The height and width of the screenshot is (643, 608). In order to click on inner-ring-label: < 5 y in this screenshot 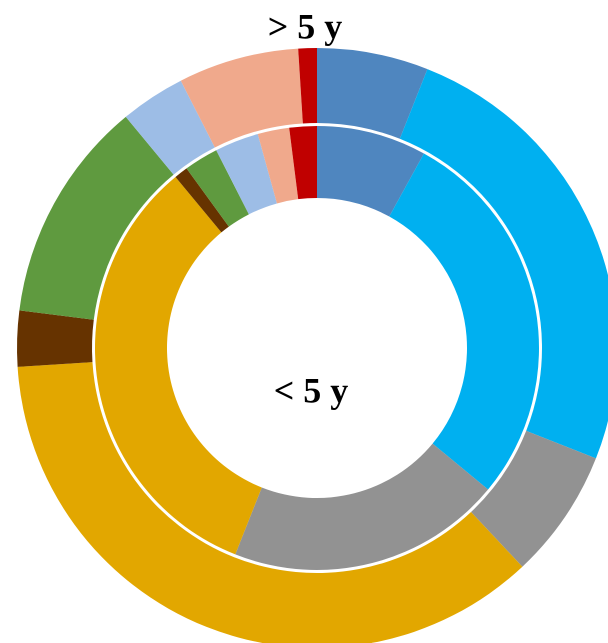, I will do `click(311, 390)`.